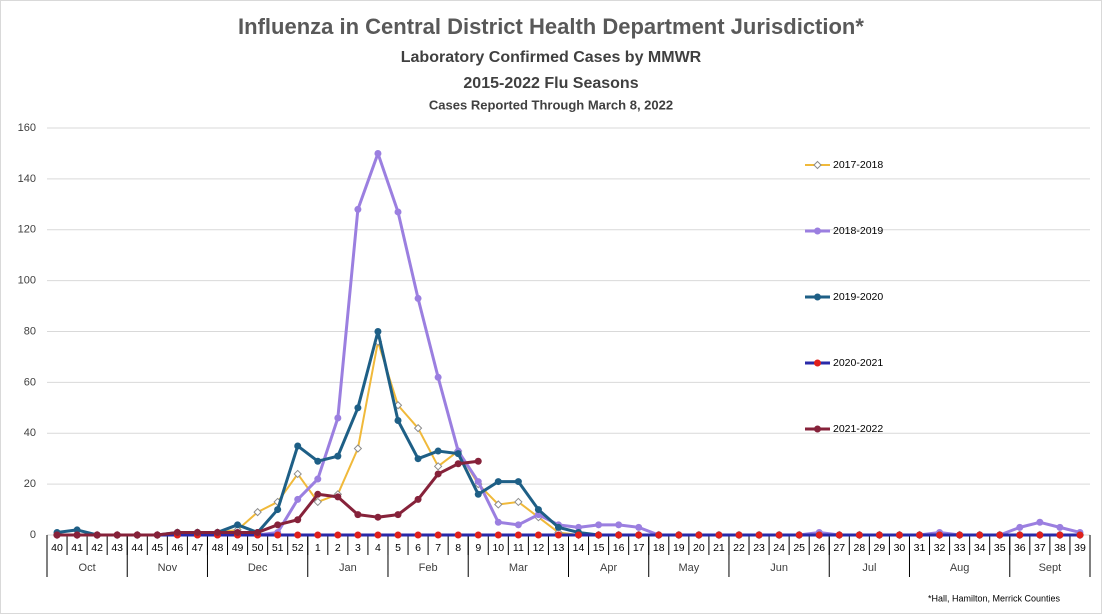 The image size is (1102, 614). Describe the element at coordinates (639, 548) in the screenshot. I see `x-tick-label: 17` at that location.